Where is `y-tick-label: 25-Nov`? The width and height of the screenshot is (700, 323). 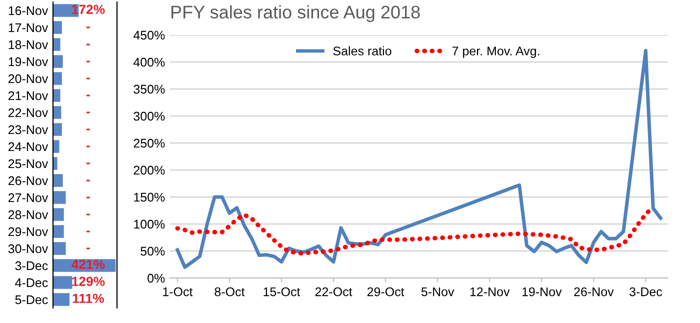 y-tick-label: 25-Nov is located at coordinates (28, 163).